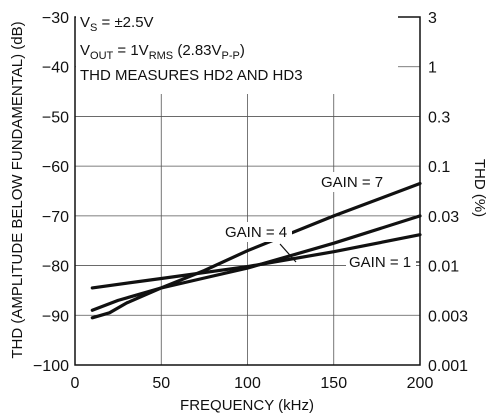  What do you see at coordinates (448, 316) in the screenshot?
I see `y-tick-label-right: 0.003` at bounding box center [448, 316].